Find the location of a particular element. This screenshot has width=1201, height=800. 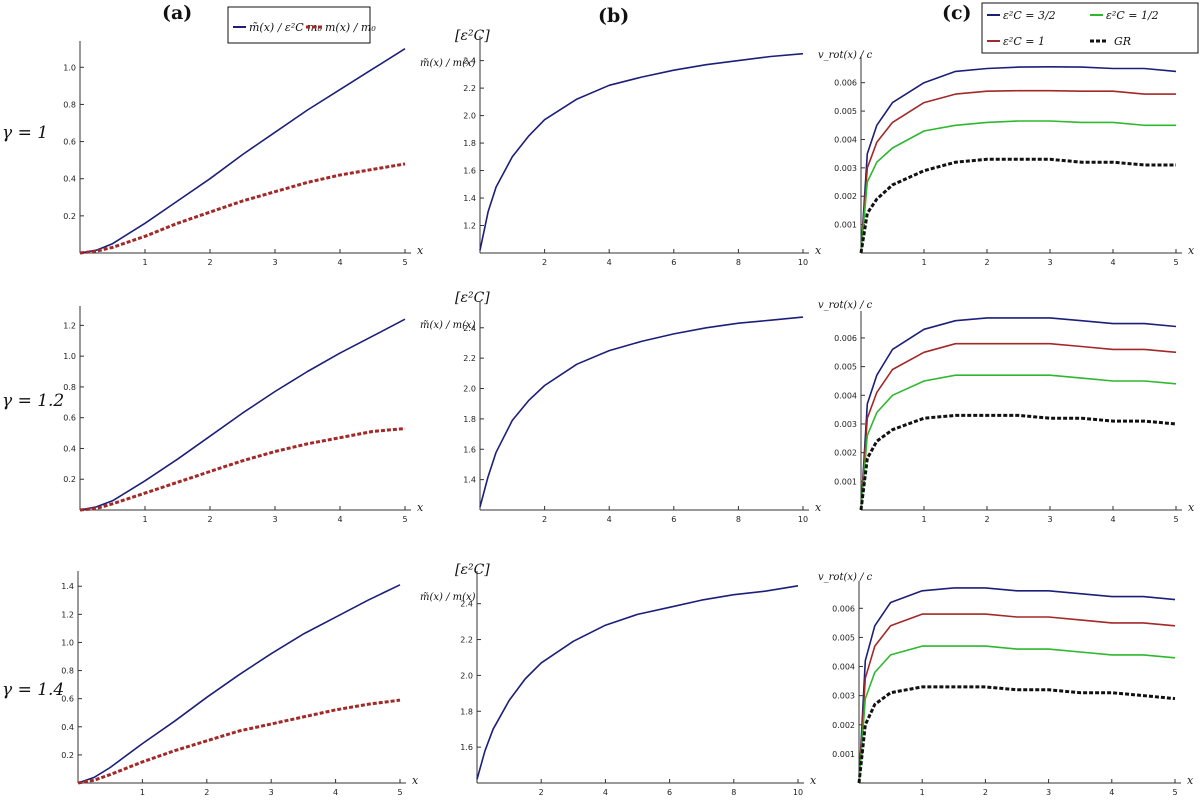

legend-a: m̃(x) / ε²C m₀ m(x) / m₀ is located at coordinates (301, 25).